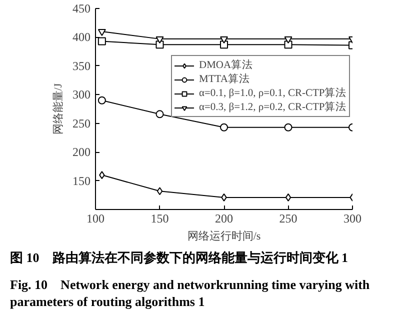  I want to click on y-tick-label: 150, so click(81, 181).